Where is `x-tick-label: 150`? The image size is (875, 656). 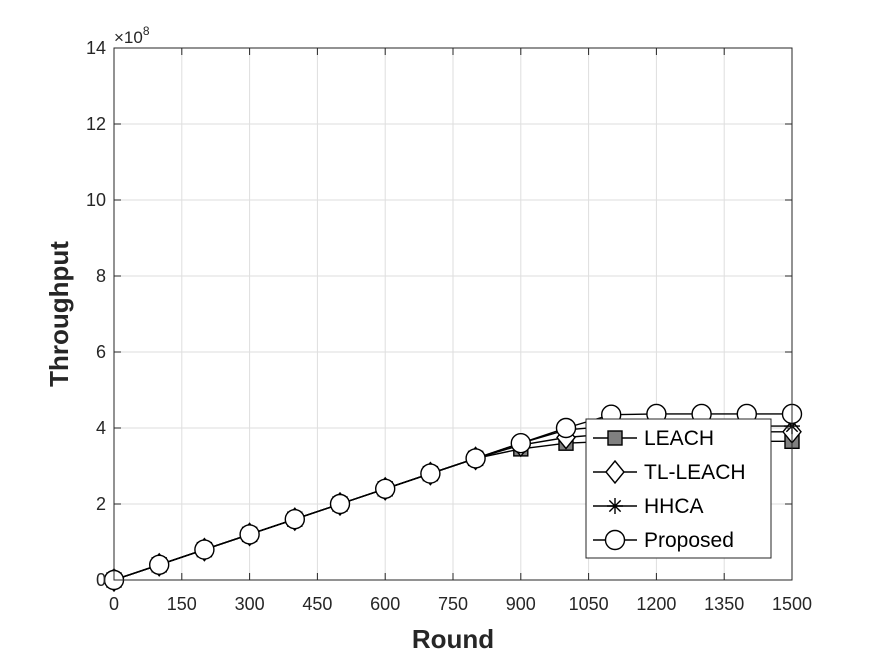
x-tick-label: 150 is located at coordinates (182, 604).